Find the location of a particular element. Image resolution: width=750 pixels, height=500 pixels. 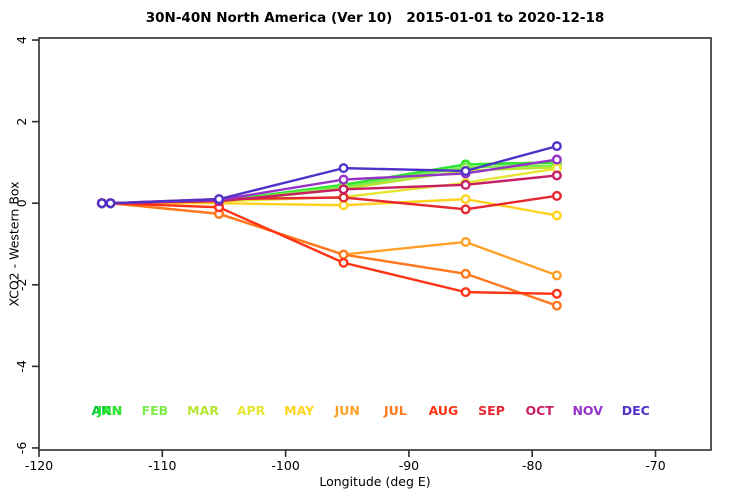

legend-label-ann: ANN is located at coordinates (107, 410).